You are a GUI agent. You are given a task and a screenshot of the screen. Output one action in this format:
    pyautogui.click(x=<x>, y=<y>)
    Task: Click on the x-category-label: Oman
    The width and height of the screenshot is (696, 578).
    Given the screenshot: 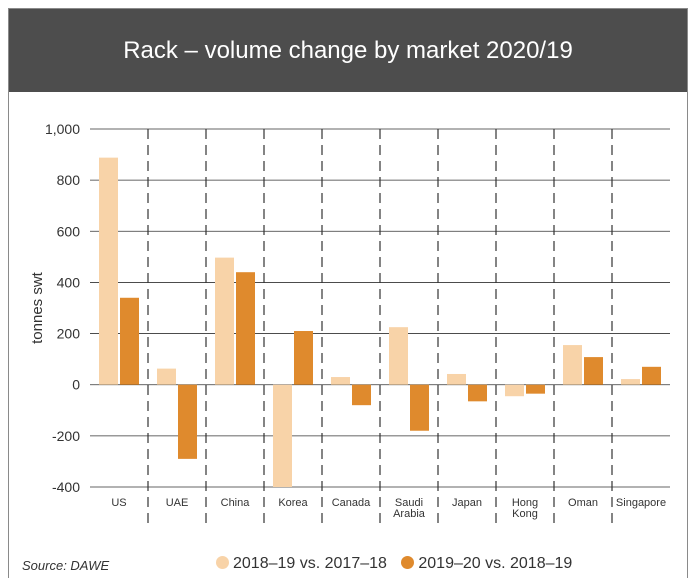 What is the action you would take?
    pyautogui.click(x=583, y=503)
    